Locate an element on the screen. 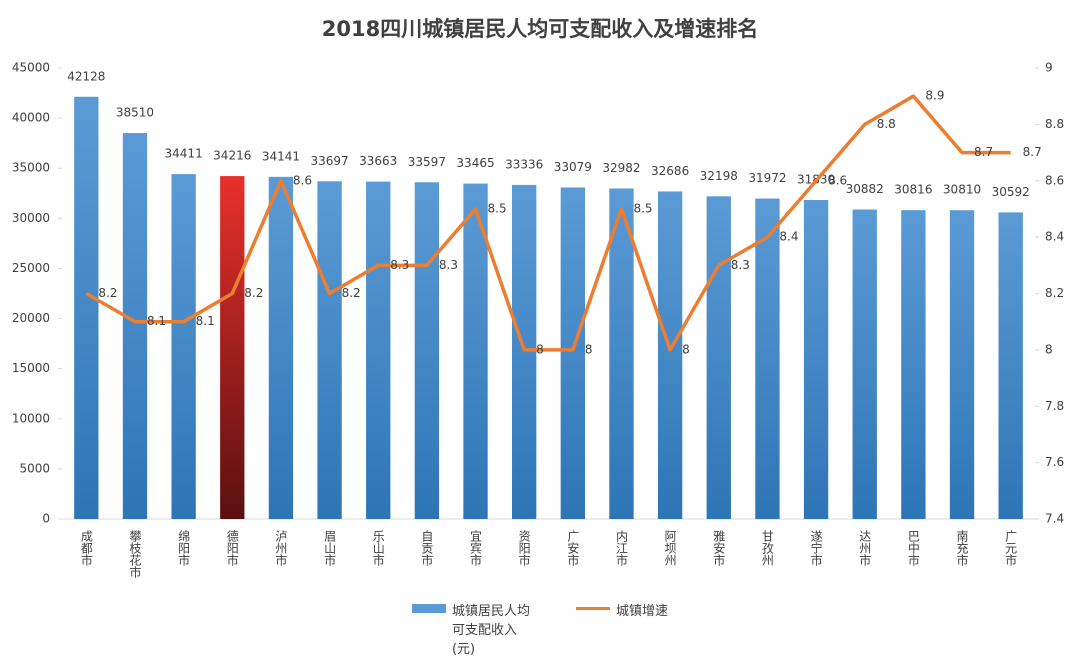 This screenshot has height=656, width=1080. y2-tick-label: 8 is located at coordinates (1049, 349).